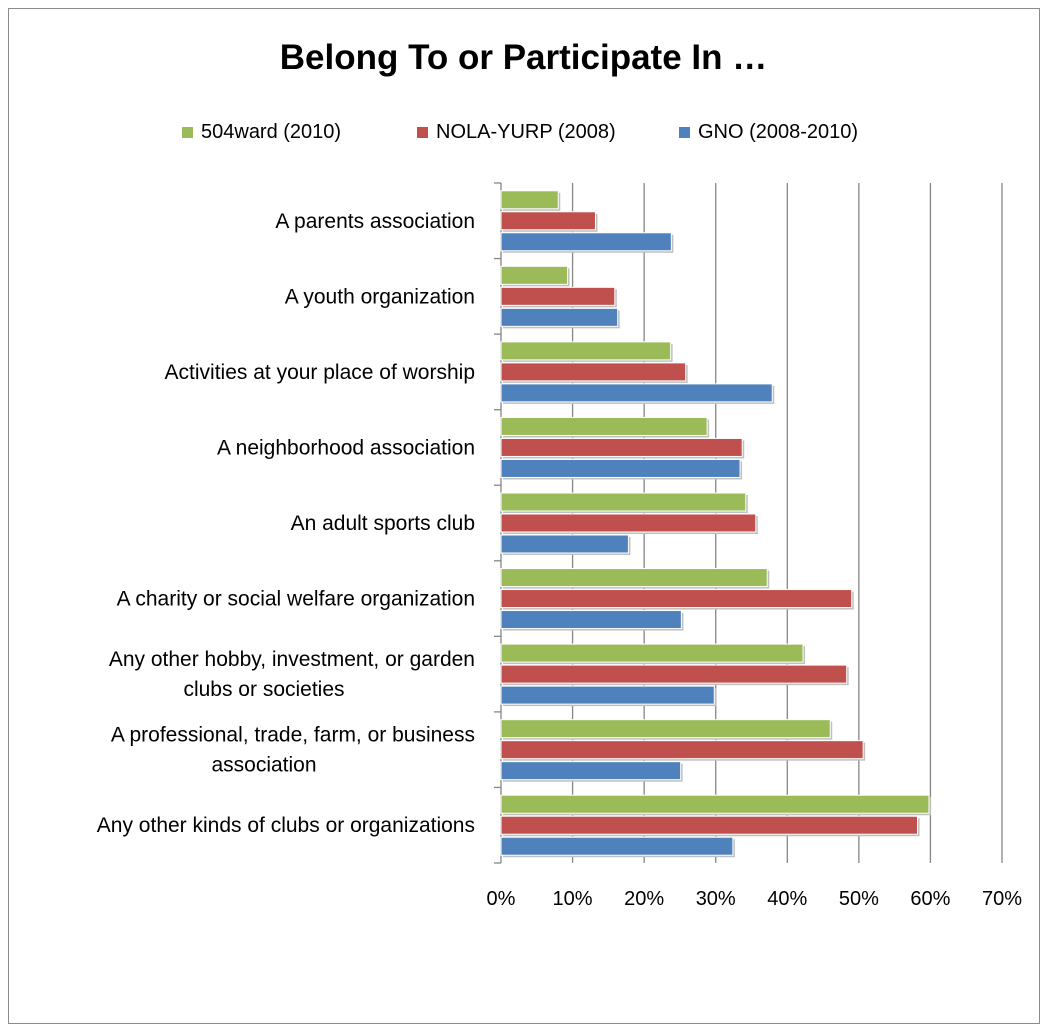 This screenshot has width=1047, height=1031. I want to click on category-label: A youth organization, so click(380, 296).